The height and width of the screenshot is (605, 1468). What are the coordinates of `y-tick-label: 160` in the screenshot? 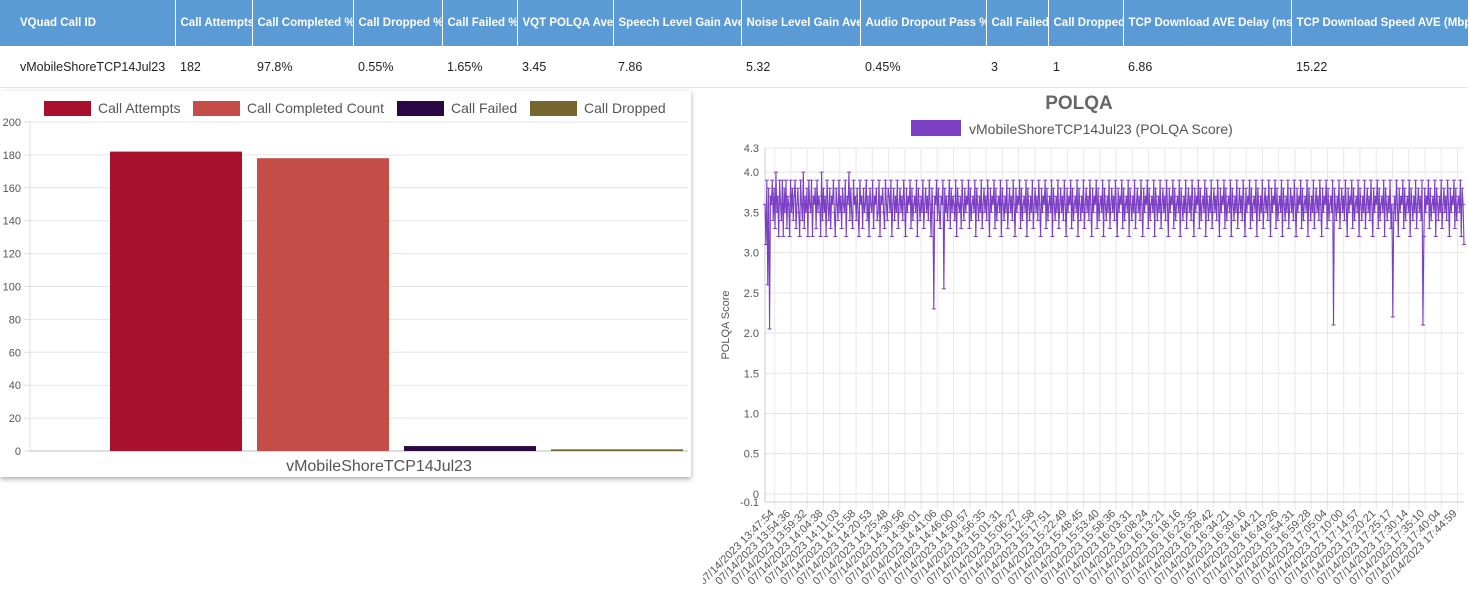 It's located at (12, 189).